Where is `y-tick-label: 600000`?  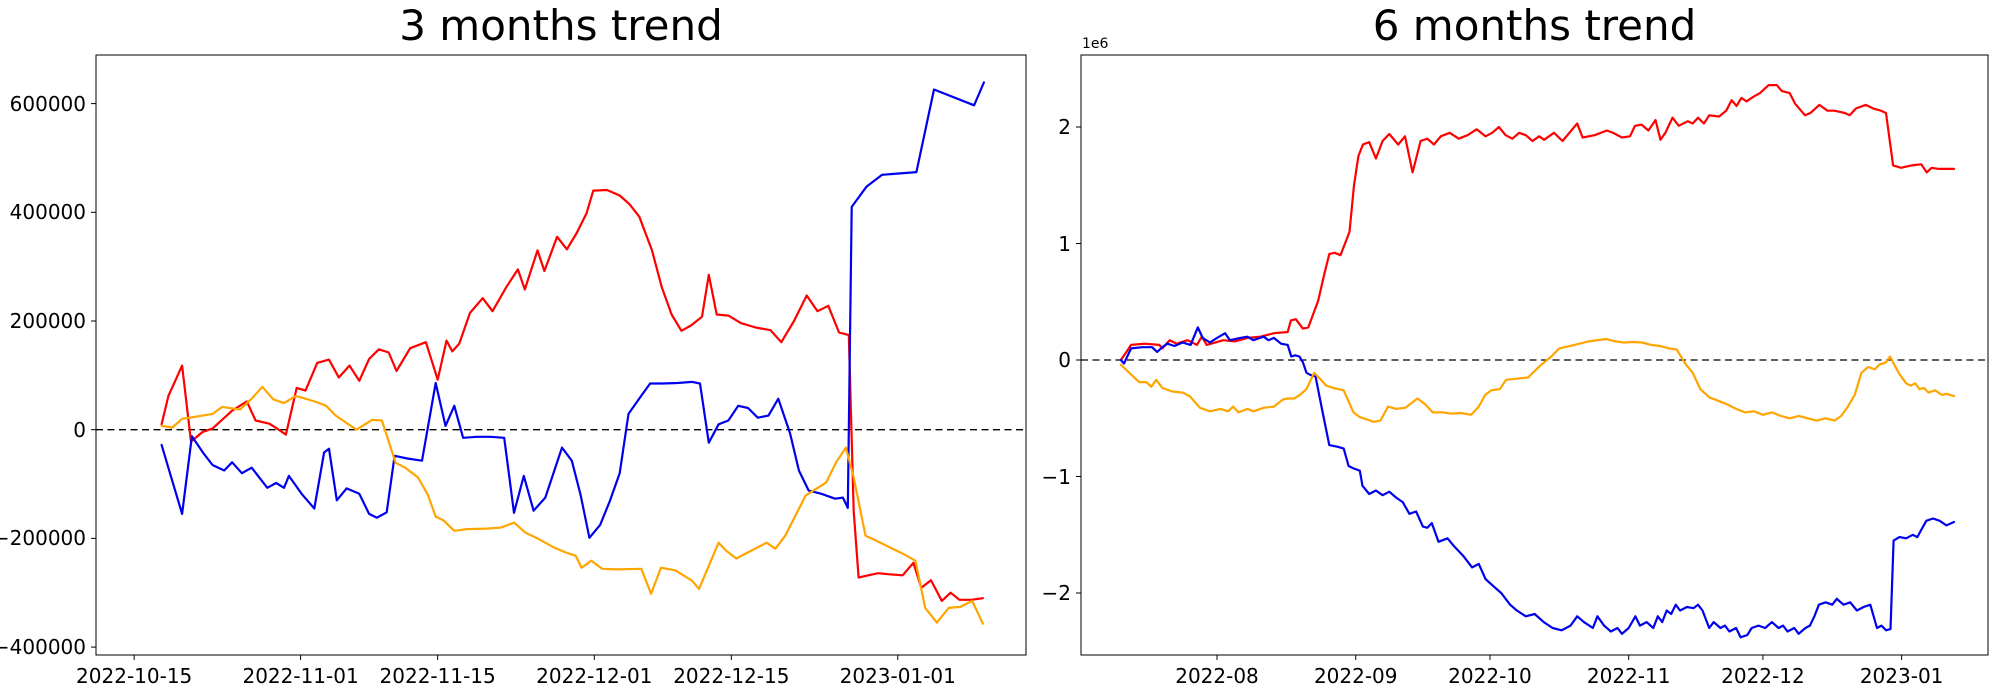
y-tick-label: 600000 is located at coordinates (47, 103).